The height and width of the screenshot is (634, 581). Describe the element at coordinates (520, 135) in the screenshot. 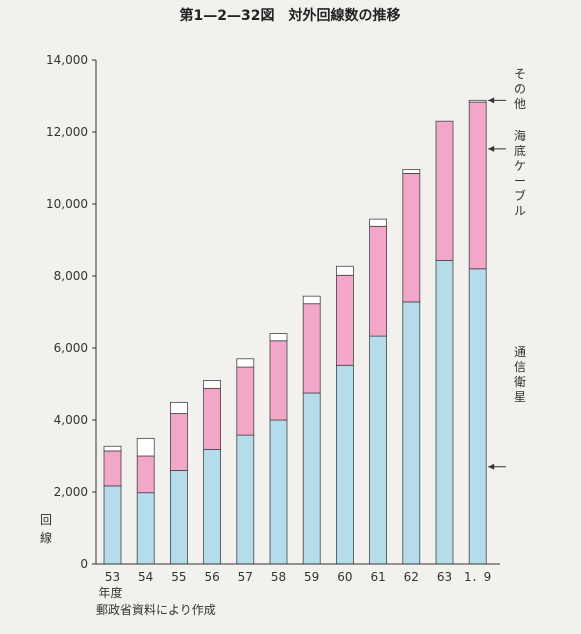

I see `legend-label-char: 海` at that location.